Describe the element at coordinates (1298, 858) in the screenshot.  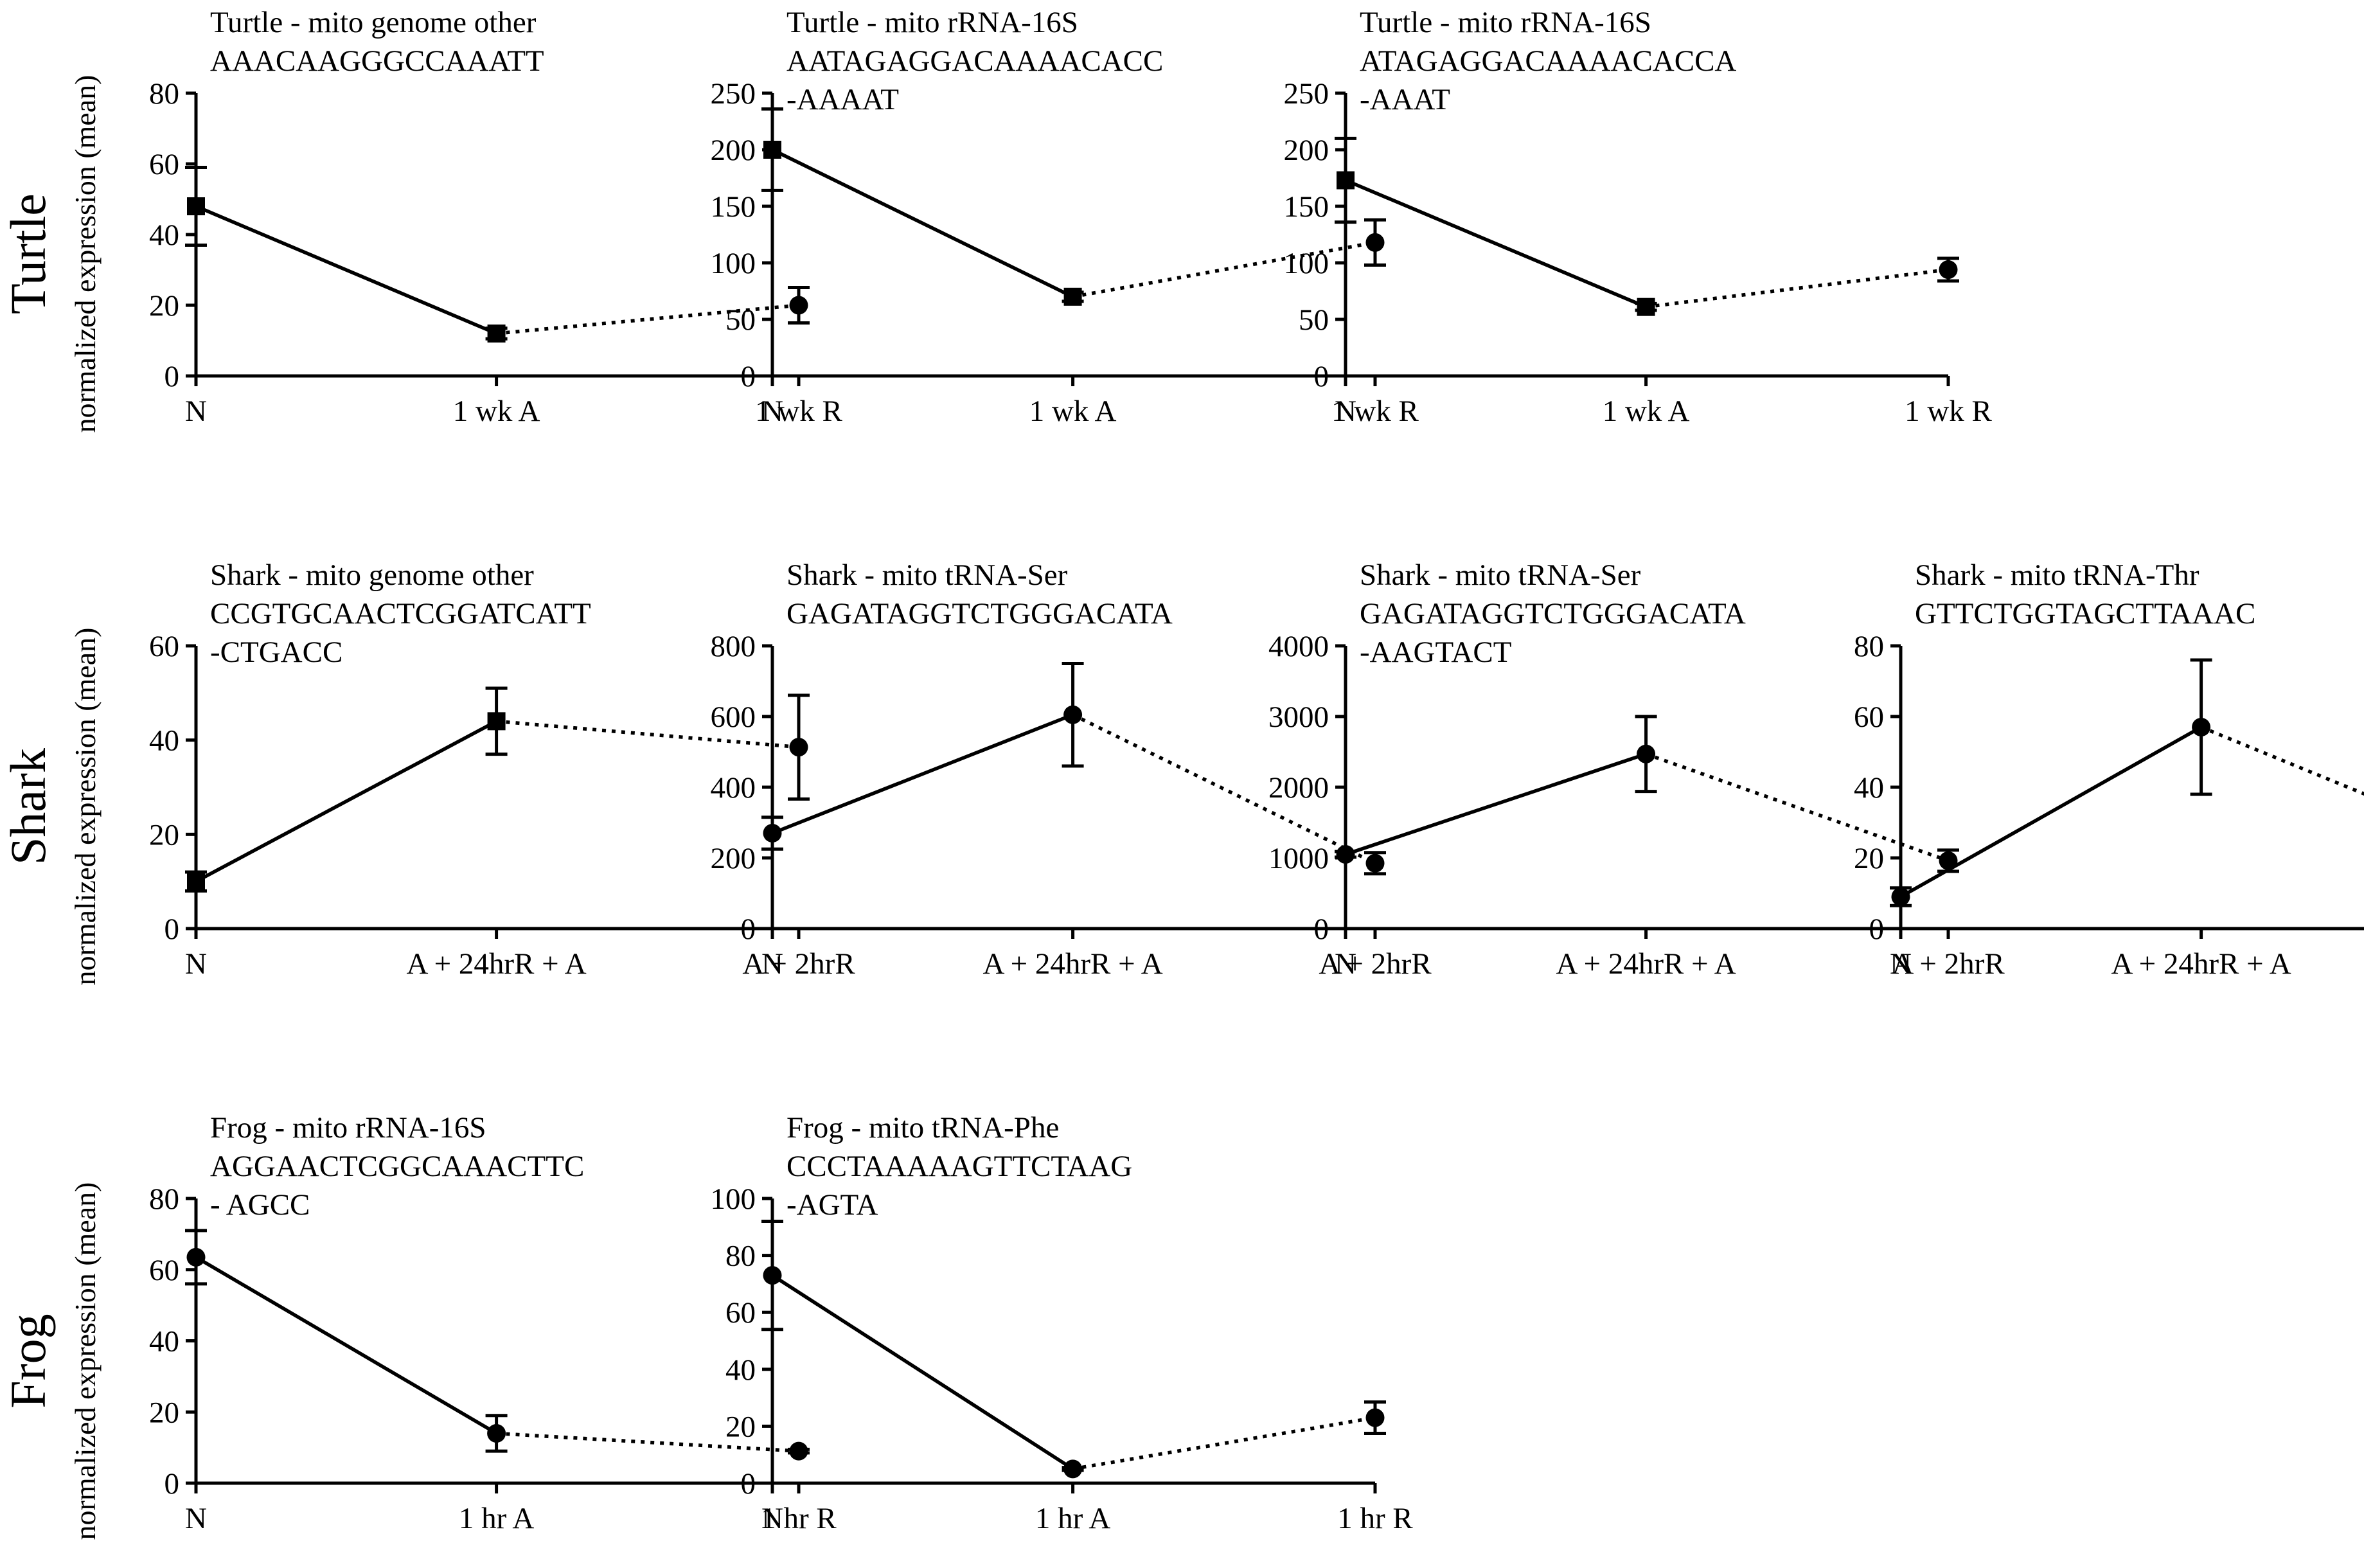
I see `y-tick-label: 1000` at that location.